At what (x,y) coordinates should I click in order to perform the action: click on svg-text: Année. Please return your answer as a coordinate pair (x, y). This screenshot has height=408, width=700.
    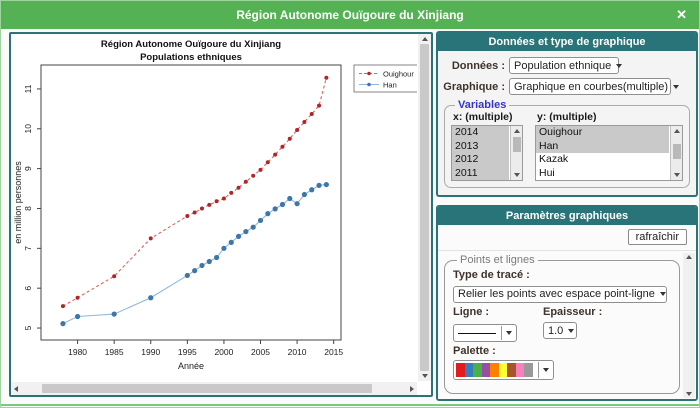
    Looking at the image, I should click on (191, 366).